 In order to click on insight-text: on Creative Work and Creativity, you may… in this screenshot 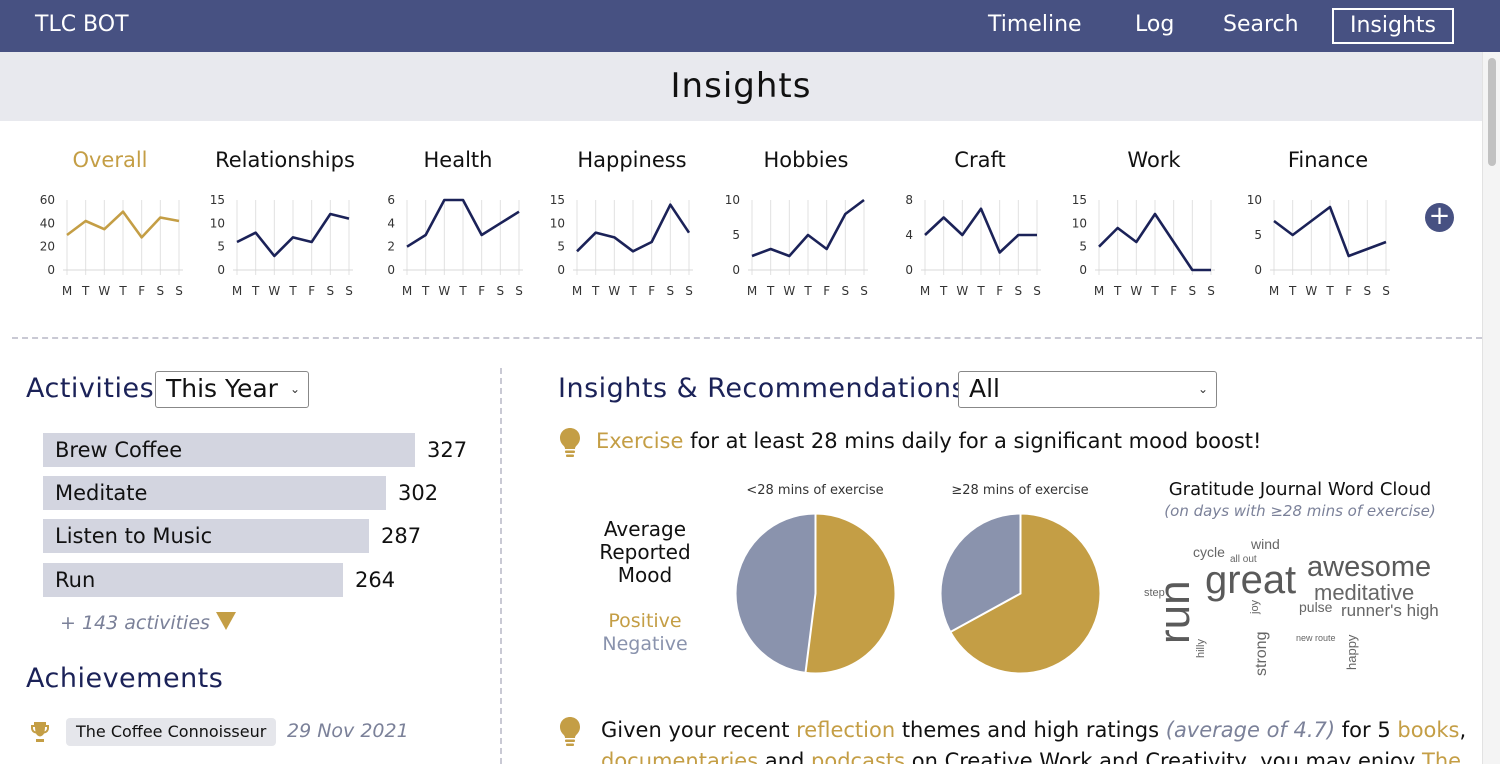, I will do `click(1163, 756)`.